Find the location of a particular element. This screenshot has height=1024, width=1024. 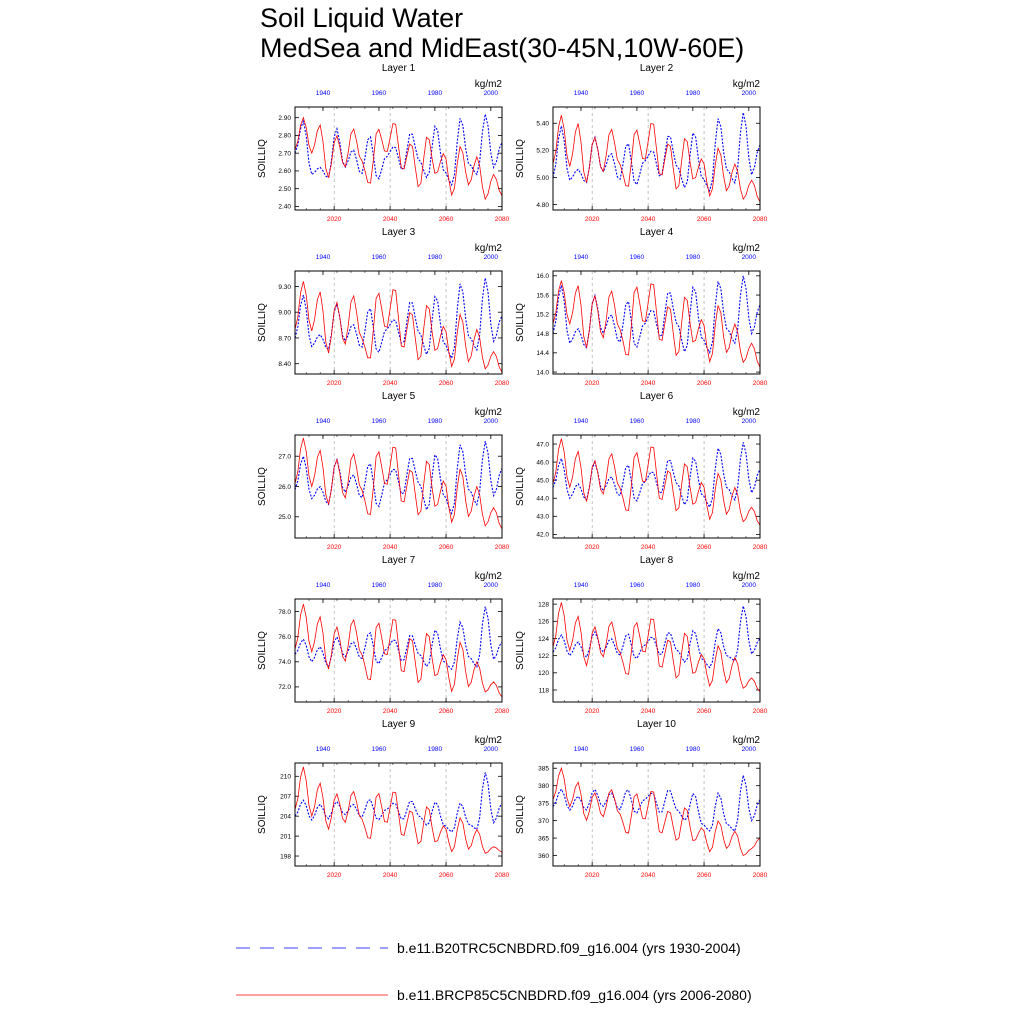

panel-title: Layer 4 is located at coordinates (657, 232).